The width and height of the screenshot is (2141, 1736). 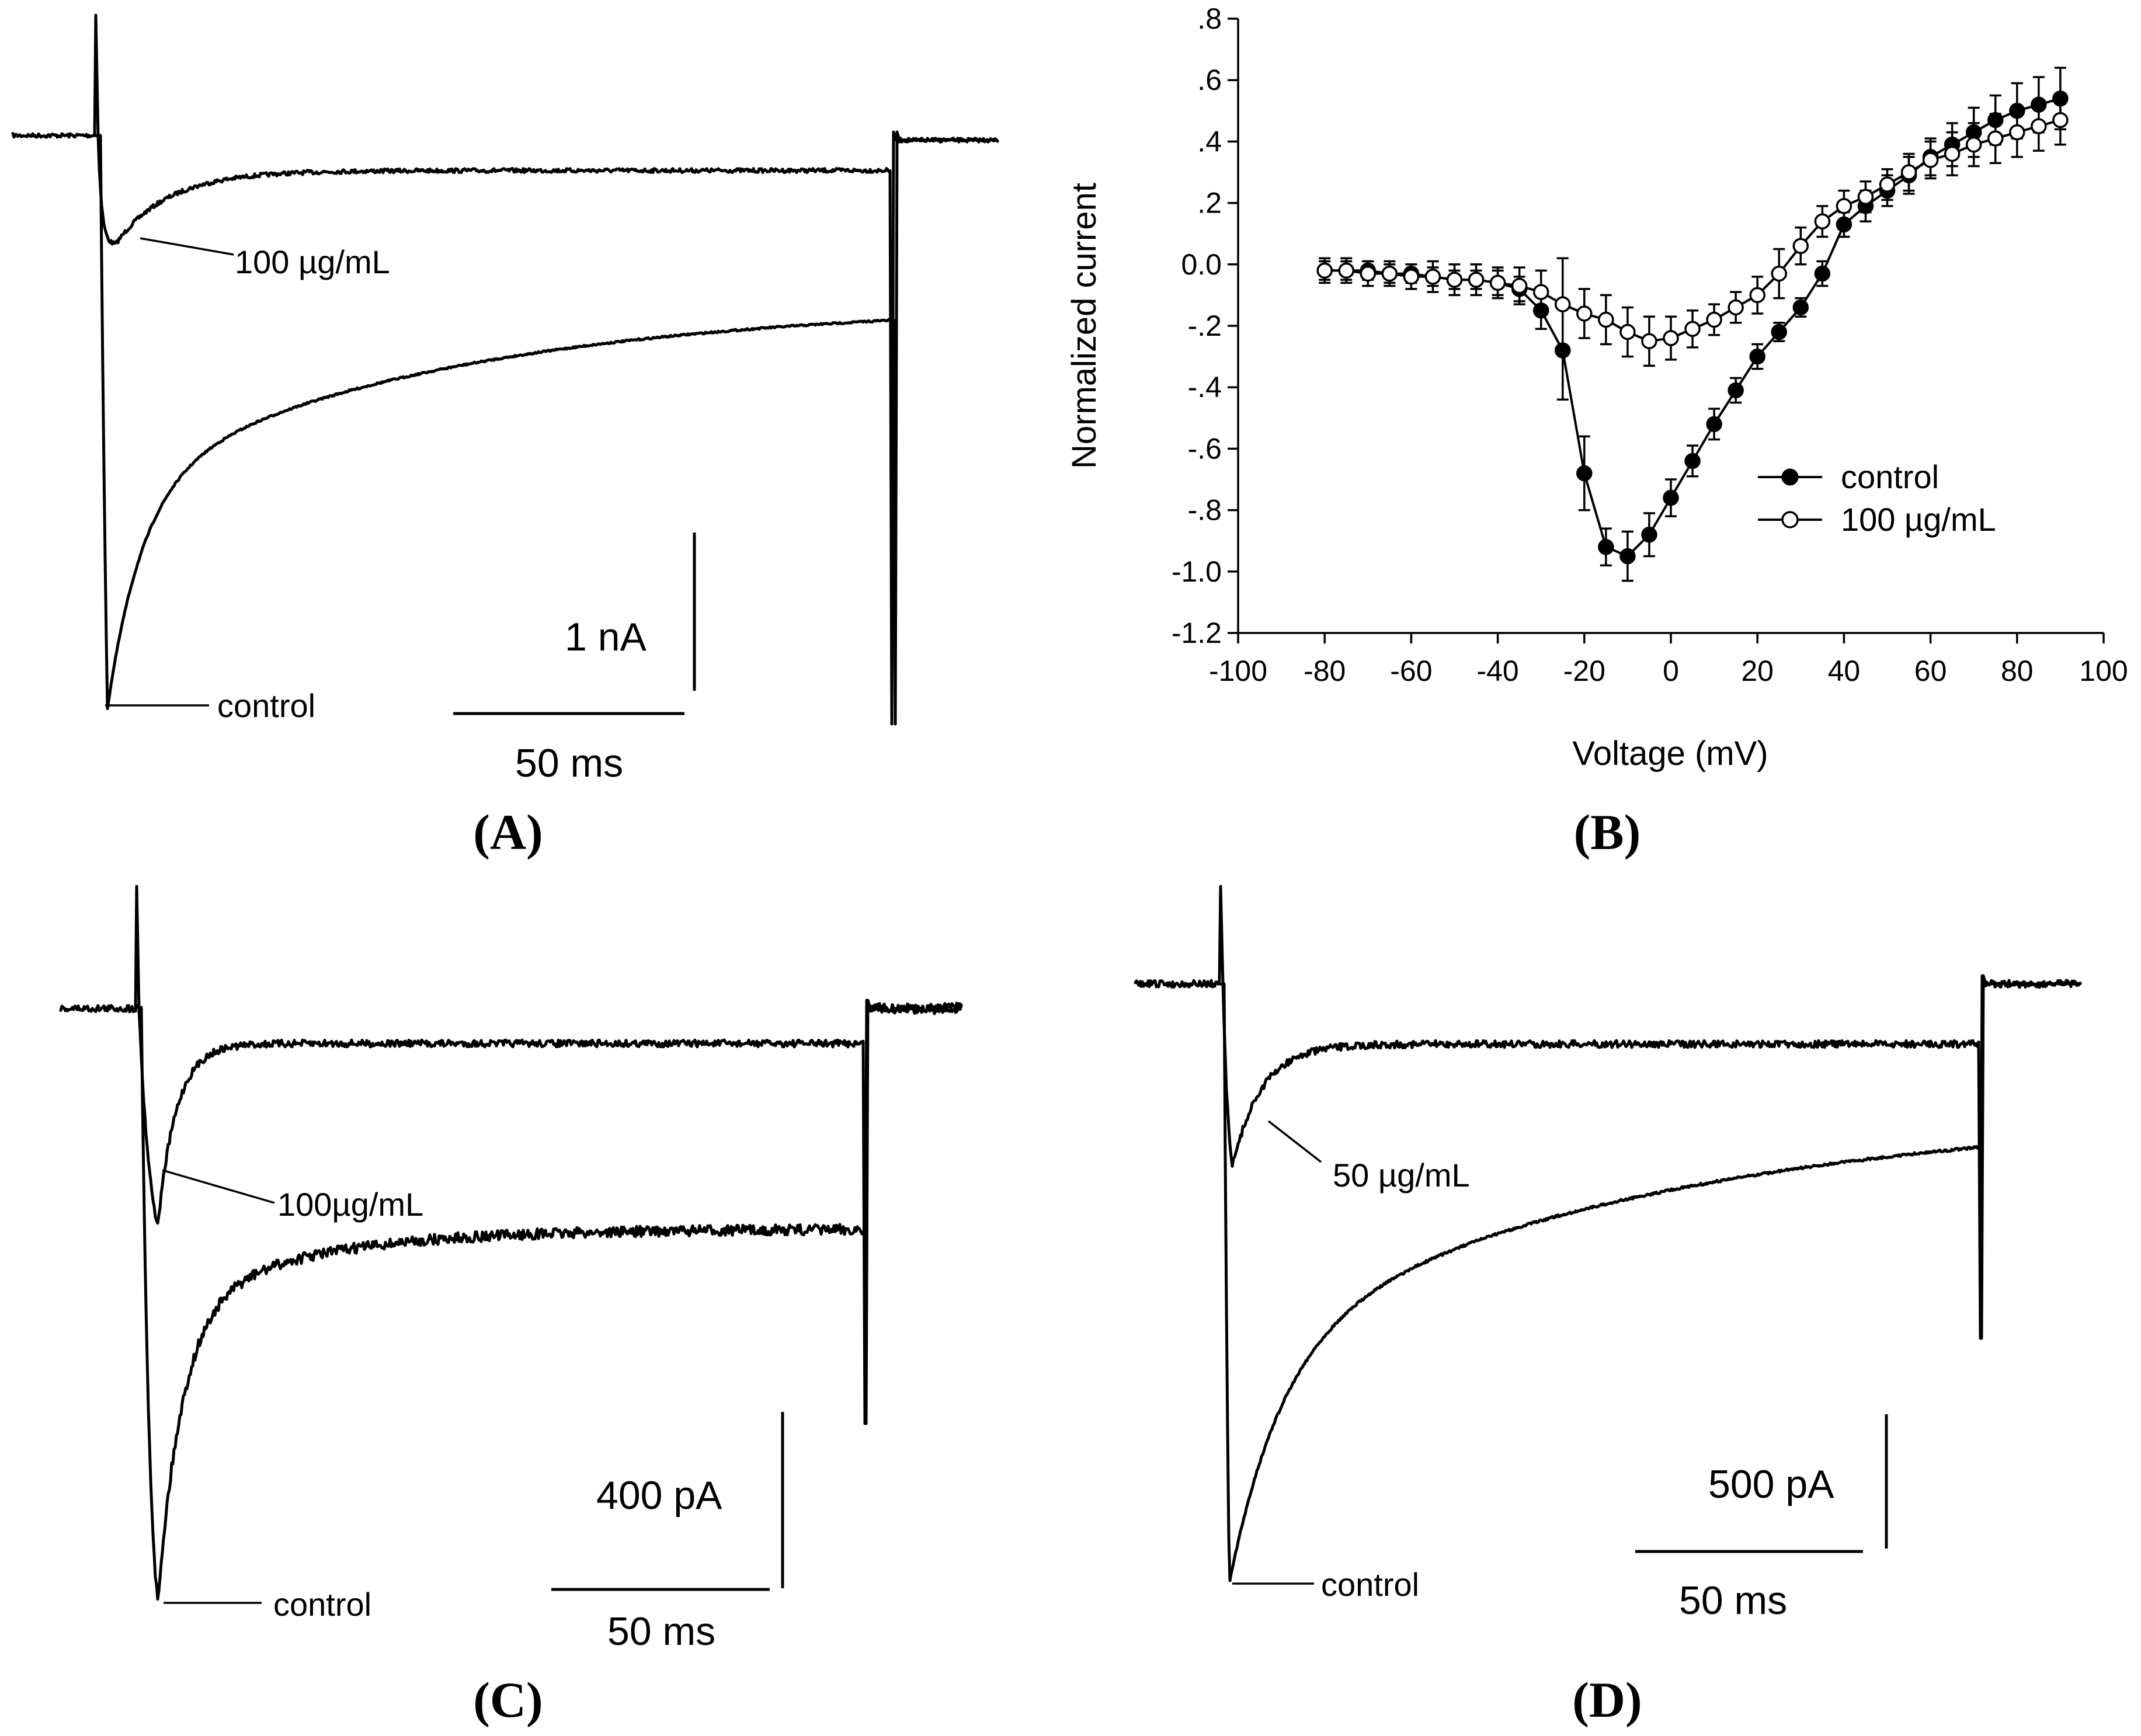 What do you see at coordinates (508, 832) in the screenshot?
I see `panel-a-label: (A)` at bounding box center [508, 832].